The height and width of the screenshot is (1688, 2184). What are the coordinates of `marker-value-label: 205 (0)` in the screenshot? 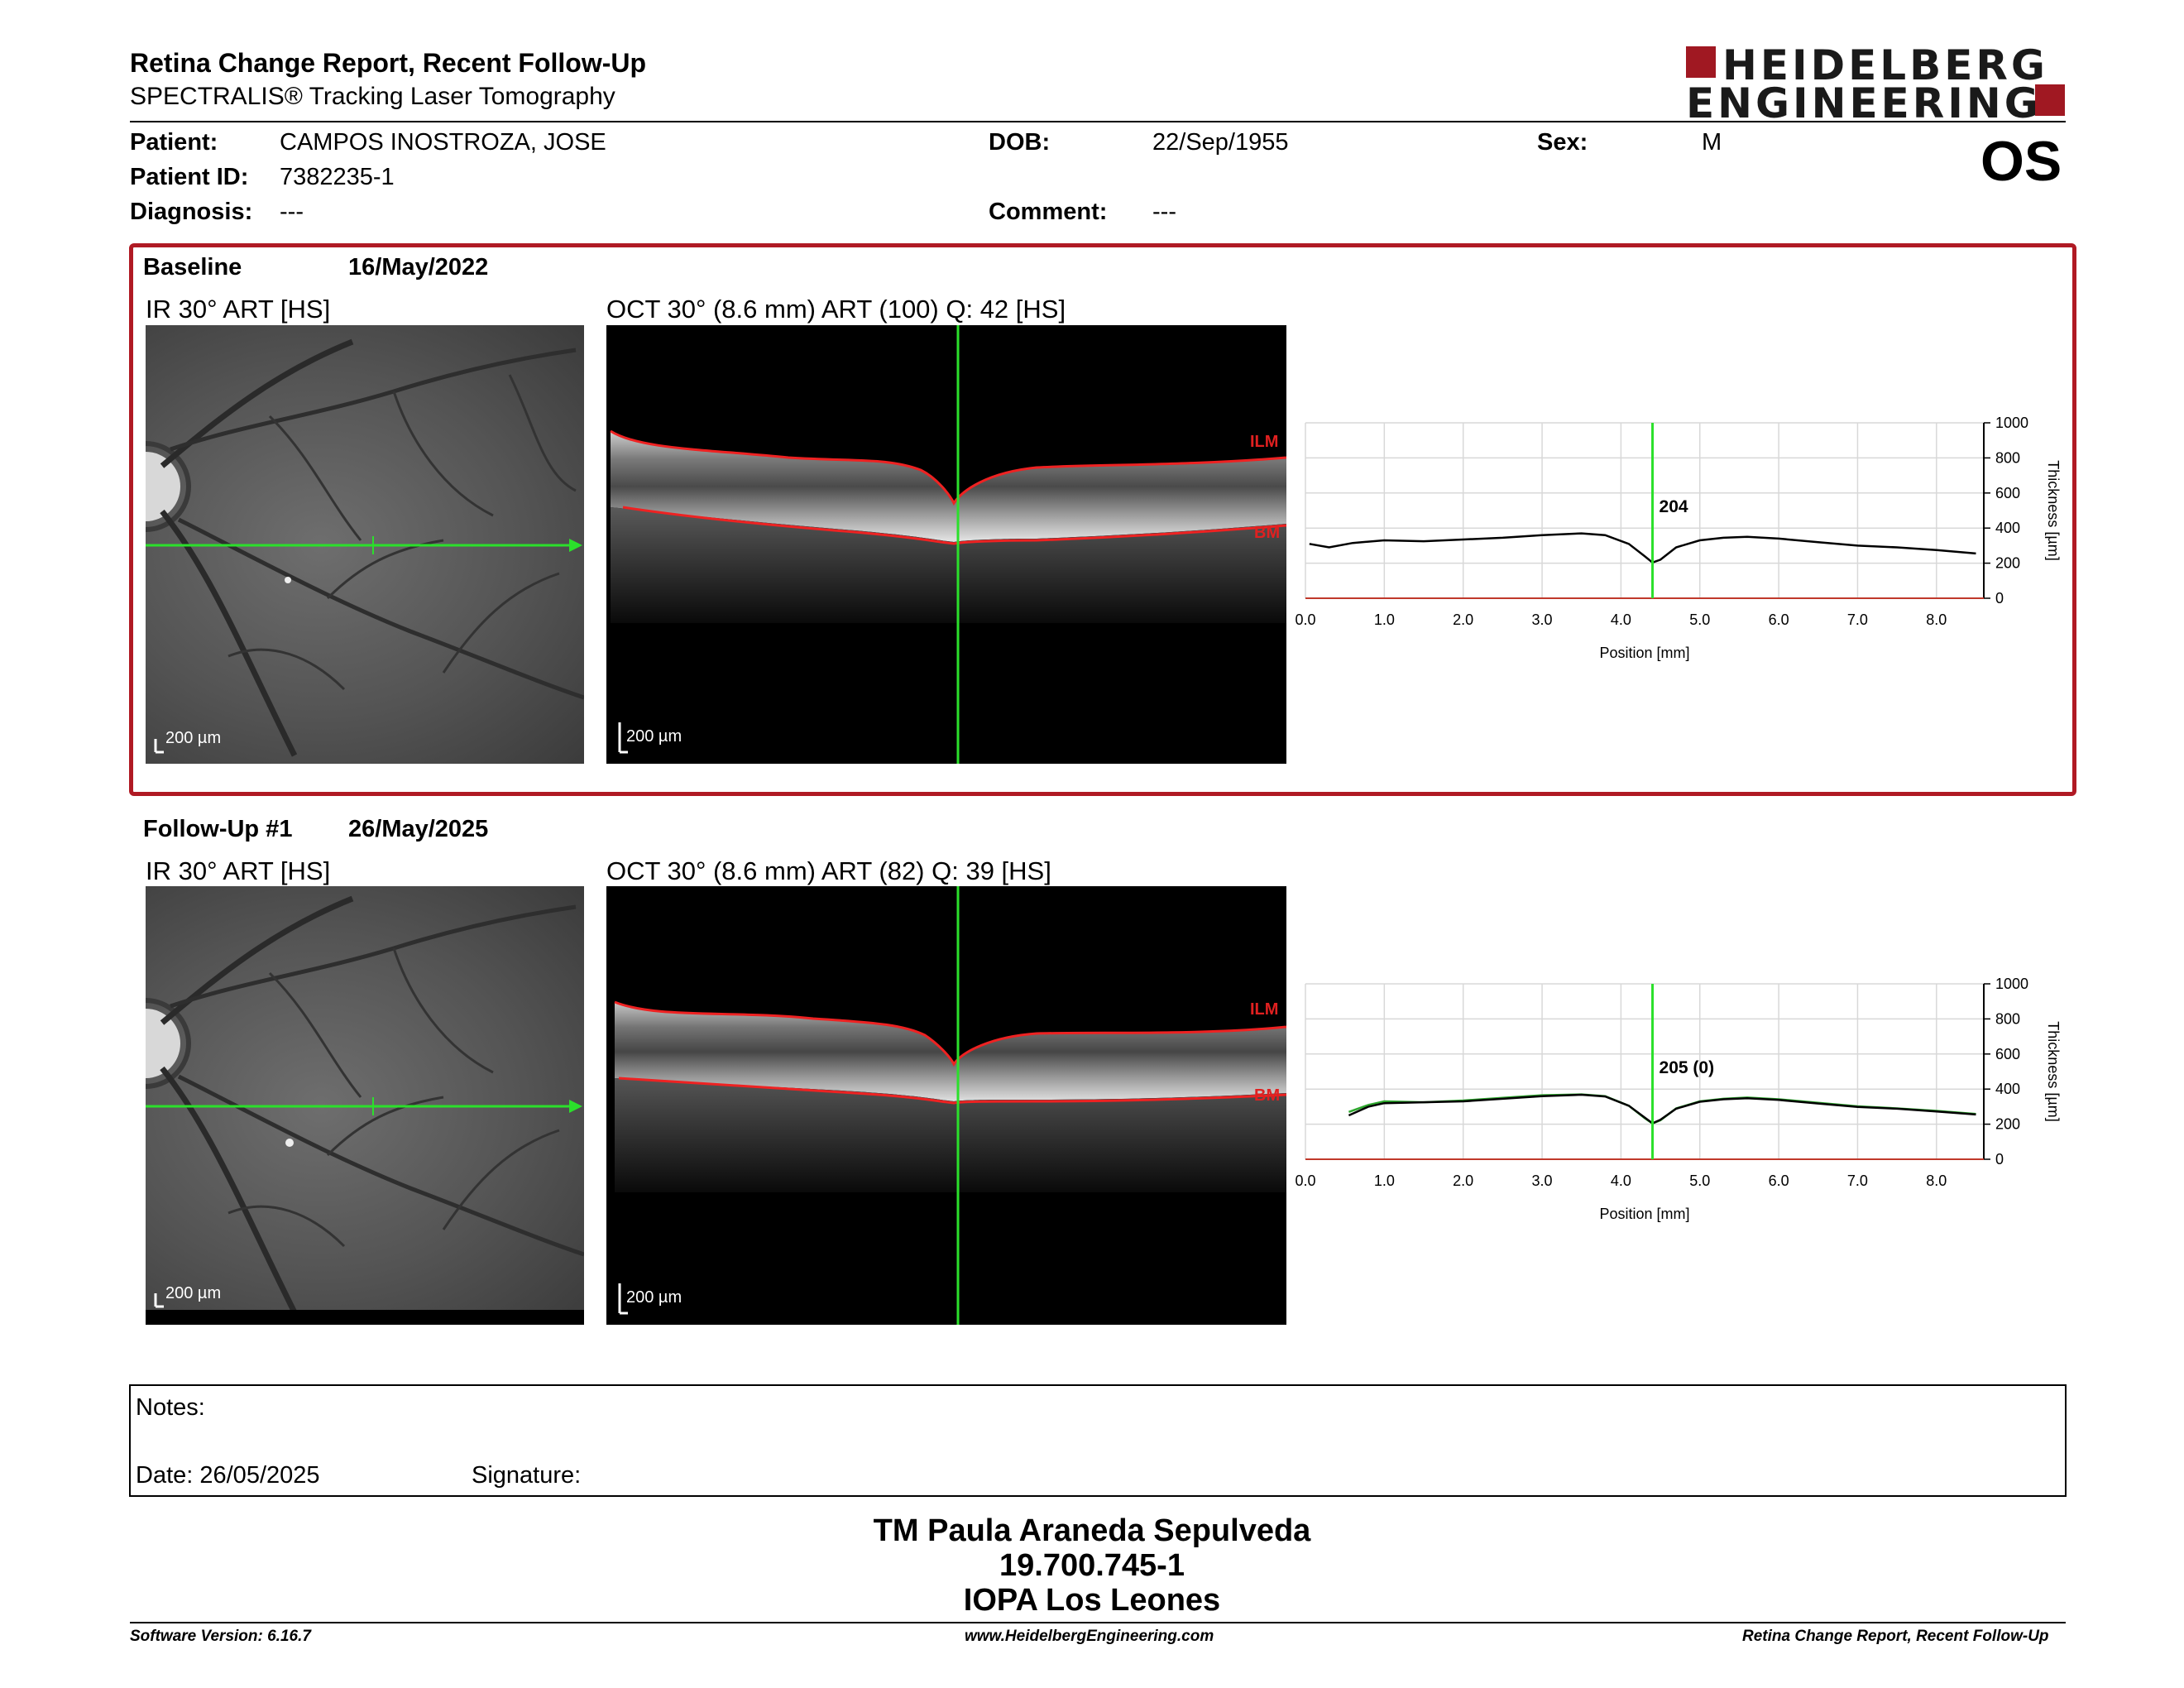 It's located at (1687, 1067).